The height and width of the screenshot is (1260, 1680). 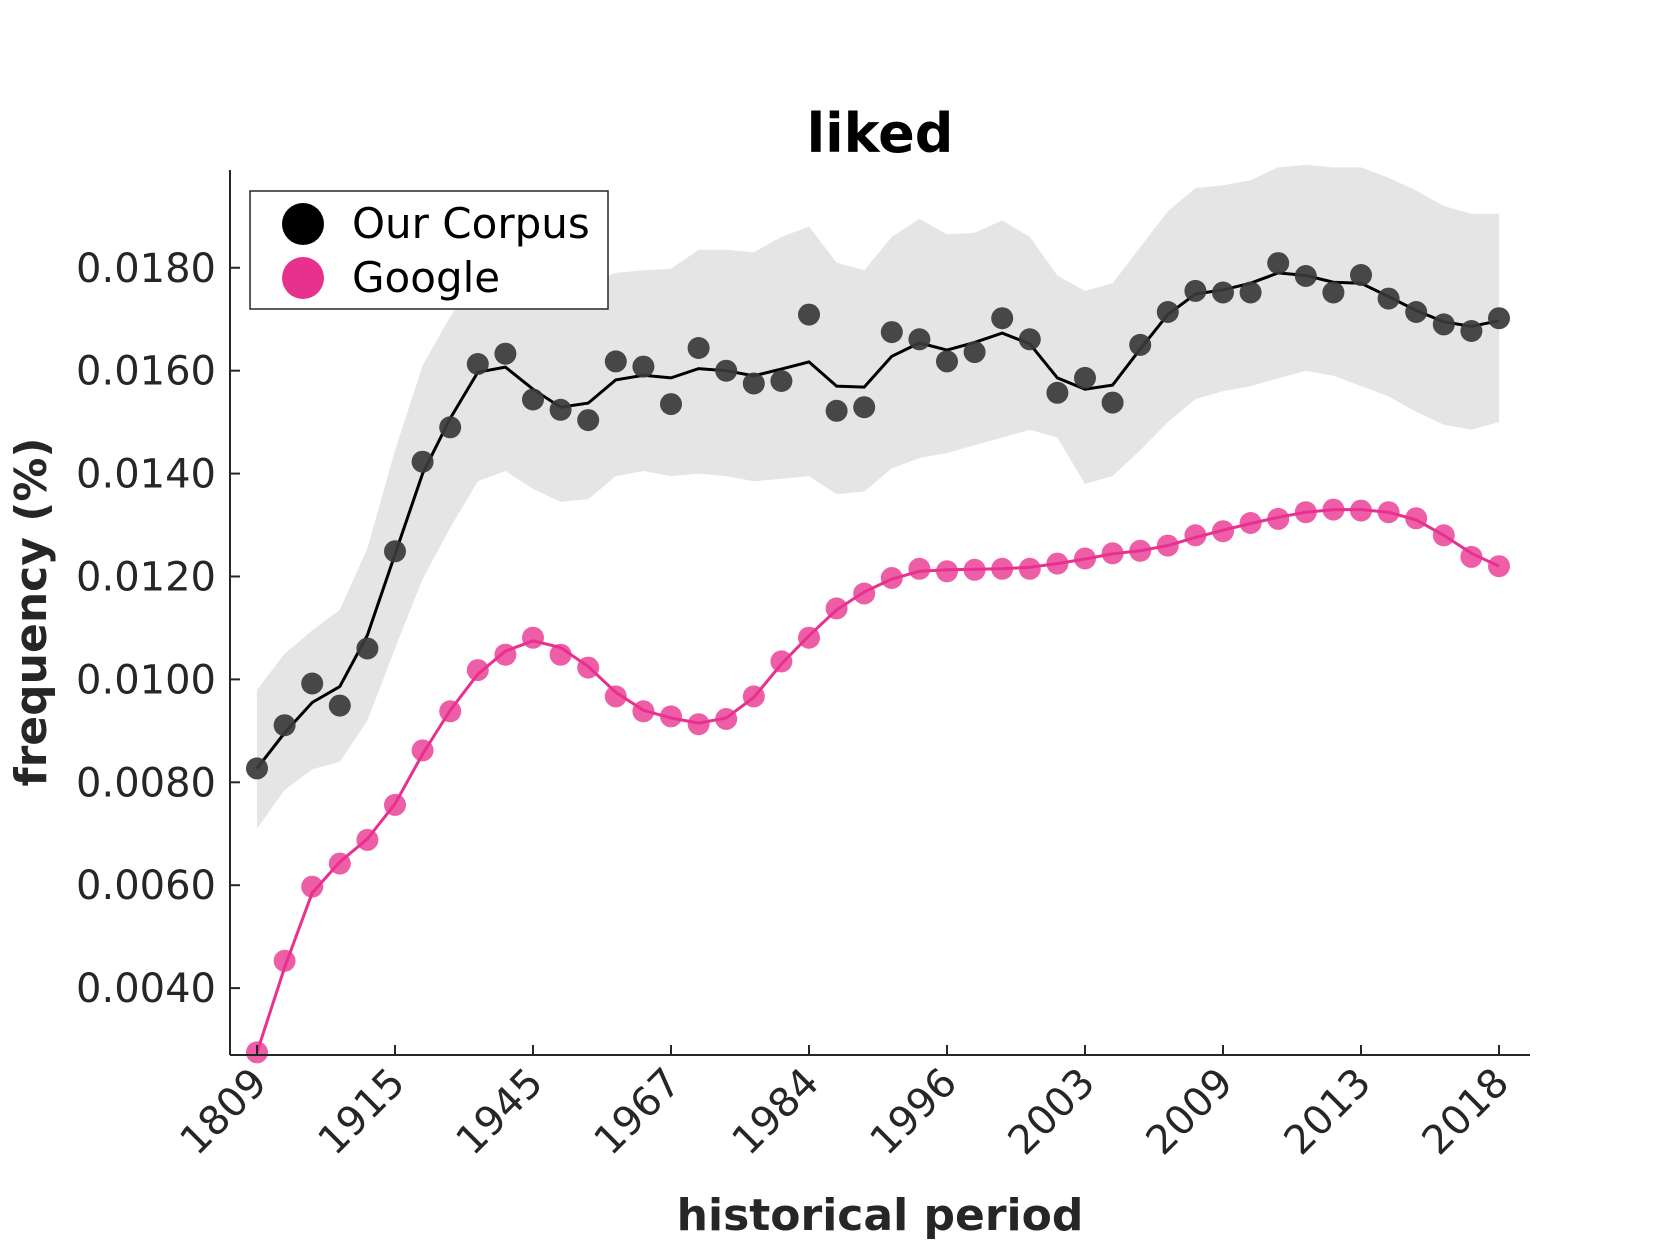 What do you see at coordinates (303, 224) in the screenshot?
I see `legend-marker-our-corpus` at bounding box center [303, 224].